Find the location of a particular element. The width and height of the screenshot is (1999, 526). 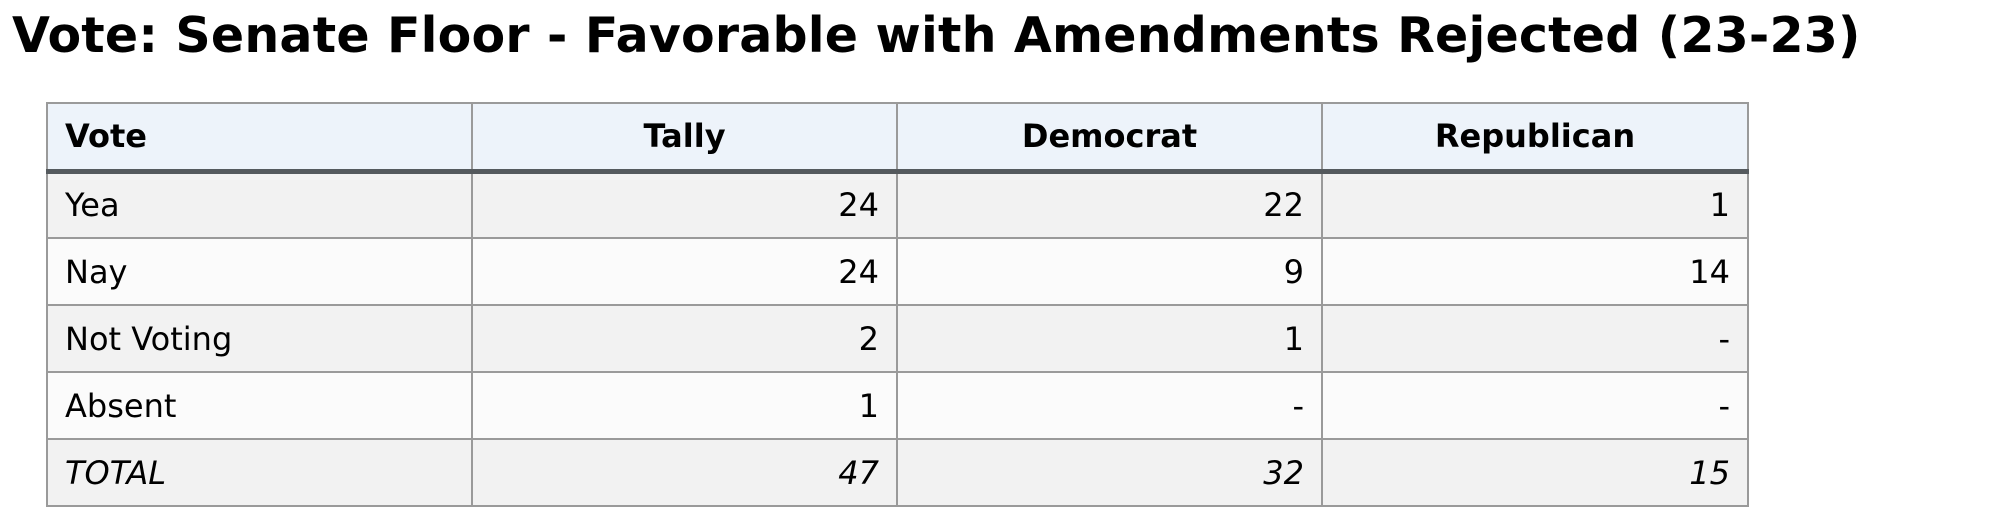

total-label: TOTAL is located at coordinates (259, 472).